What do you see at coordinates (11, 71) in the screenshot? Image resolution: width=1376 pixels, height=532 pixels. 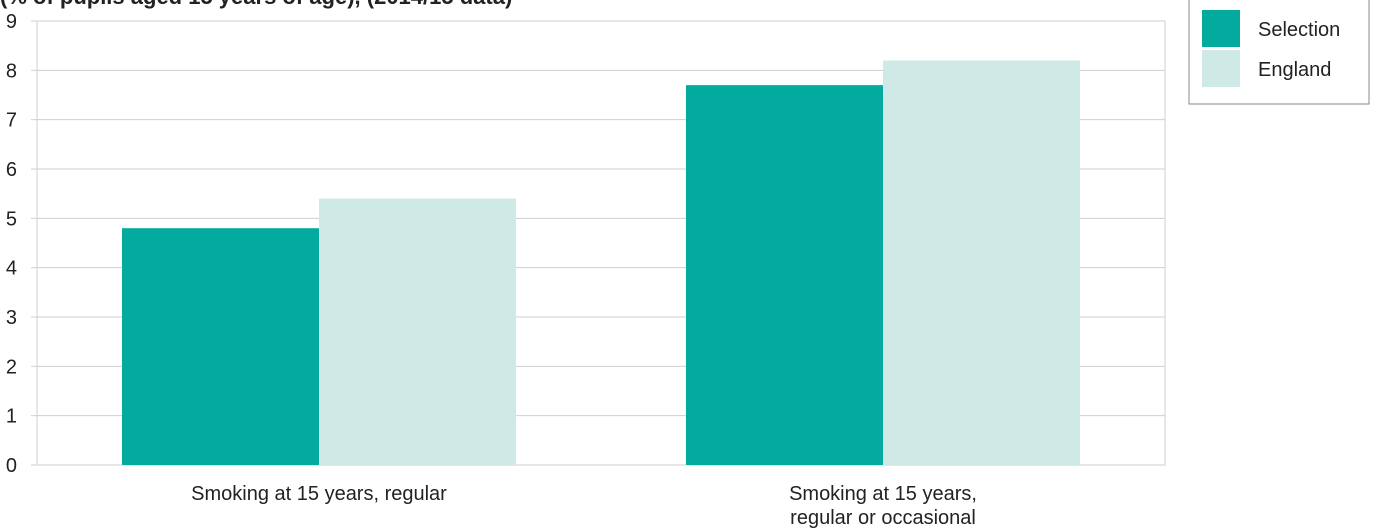 I see `y-tick-label: 8` at bounding box center [11, 71].